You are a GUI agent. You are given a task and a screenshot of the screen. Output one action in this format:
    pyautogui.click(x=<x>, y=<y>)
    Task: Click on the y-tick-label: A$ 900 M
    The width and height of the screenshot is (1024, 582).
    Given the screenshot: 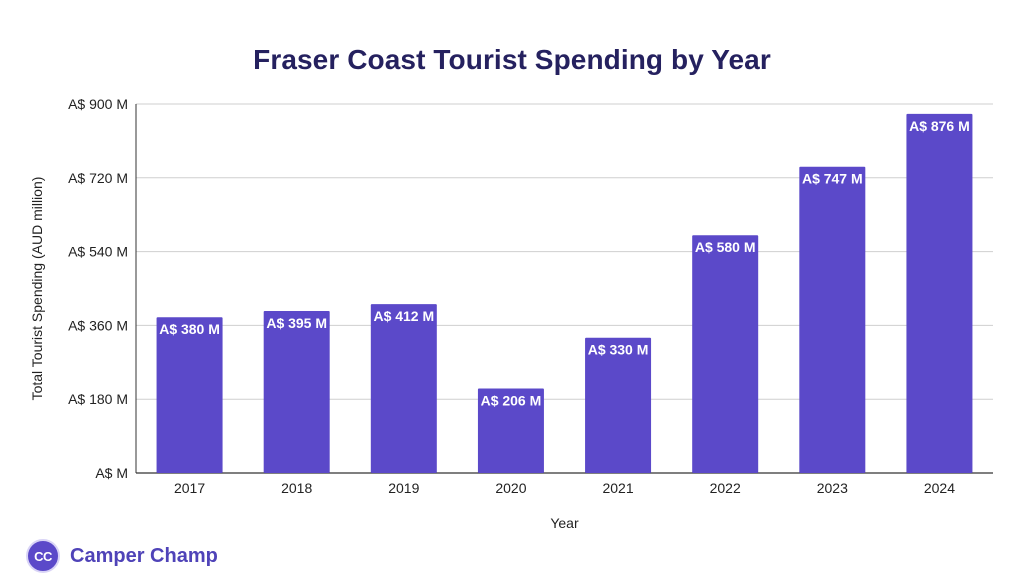 What is the action you would take?
    pyautogui.click(x=98, y=104)
    